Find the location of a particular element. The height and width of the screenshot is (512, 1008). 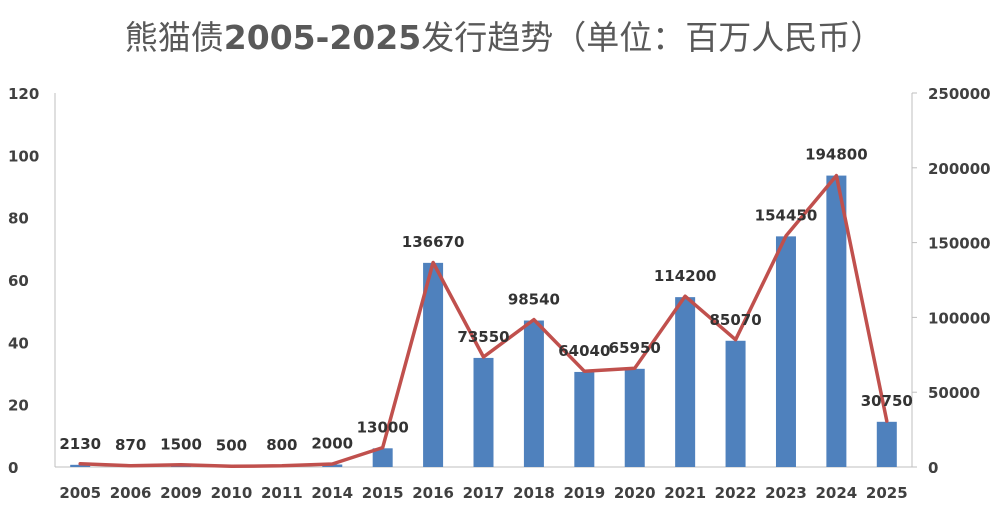

x-axis-label-2019: 2019 is located at coordinates (584, 493).